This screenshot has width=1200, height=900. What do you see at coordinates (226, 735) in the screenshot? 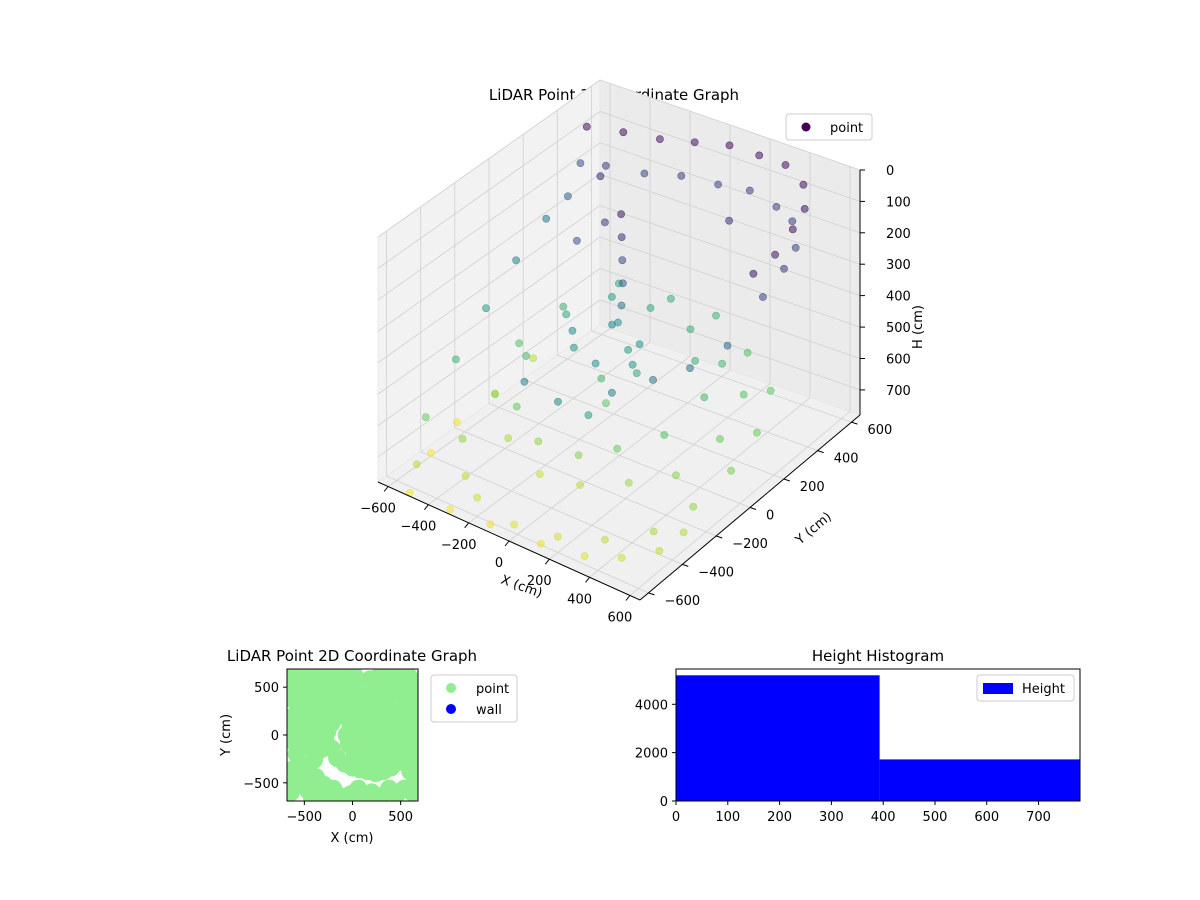
I see `plot-2d-y-axis-label: Y (cm)` at bounding box center [226, 735].